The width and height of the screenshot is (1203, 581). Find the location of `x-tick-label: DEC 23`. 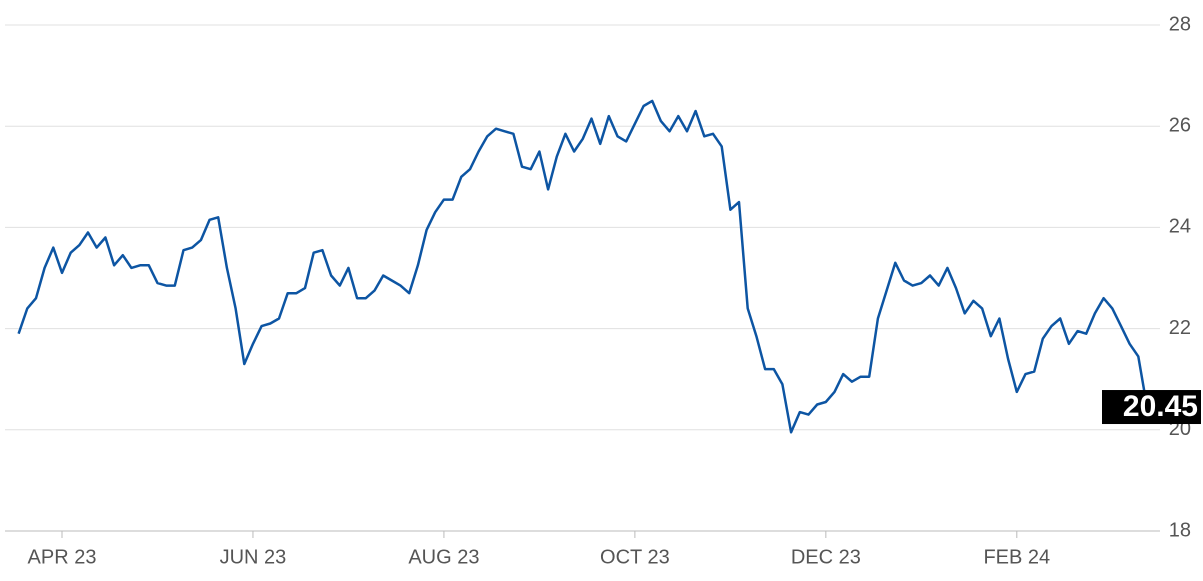

x-tick-label: DEC 23 is located at coordinates (826, 557).